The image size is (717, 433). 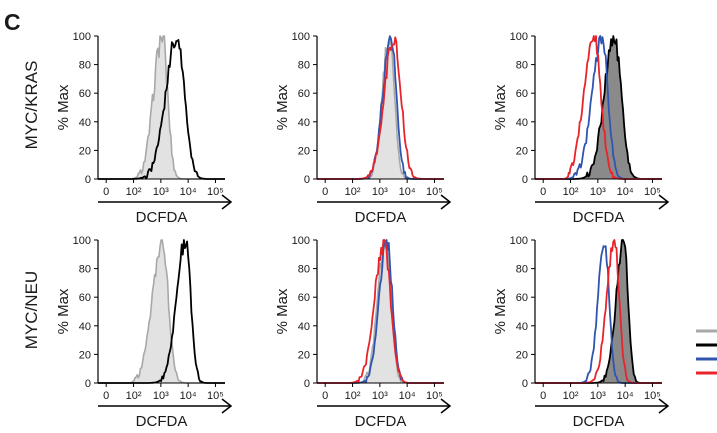 I want to click on panel-letter: C, so click(x=12, y=22).